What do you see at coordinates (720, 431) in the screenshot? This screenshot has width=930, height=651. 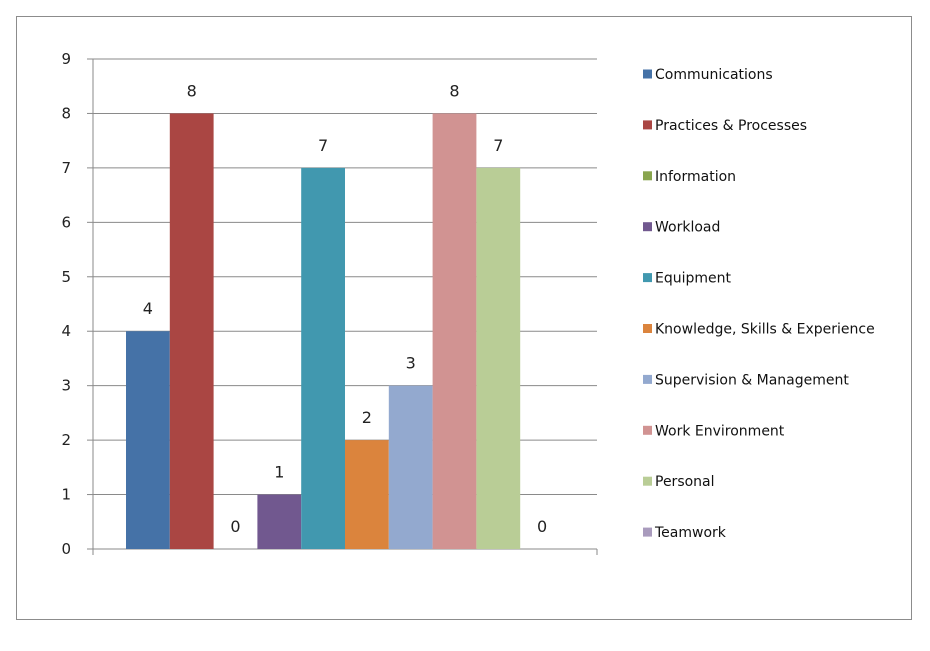 I see `legend-label-work-environment: Work Environment` at bounding box center [720, 431].